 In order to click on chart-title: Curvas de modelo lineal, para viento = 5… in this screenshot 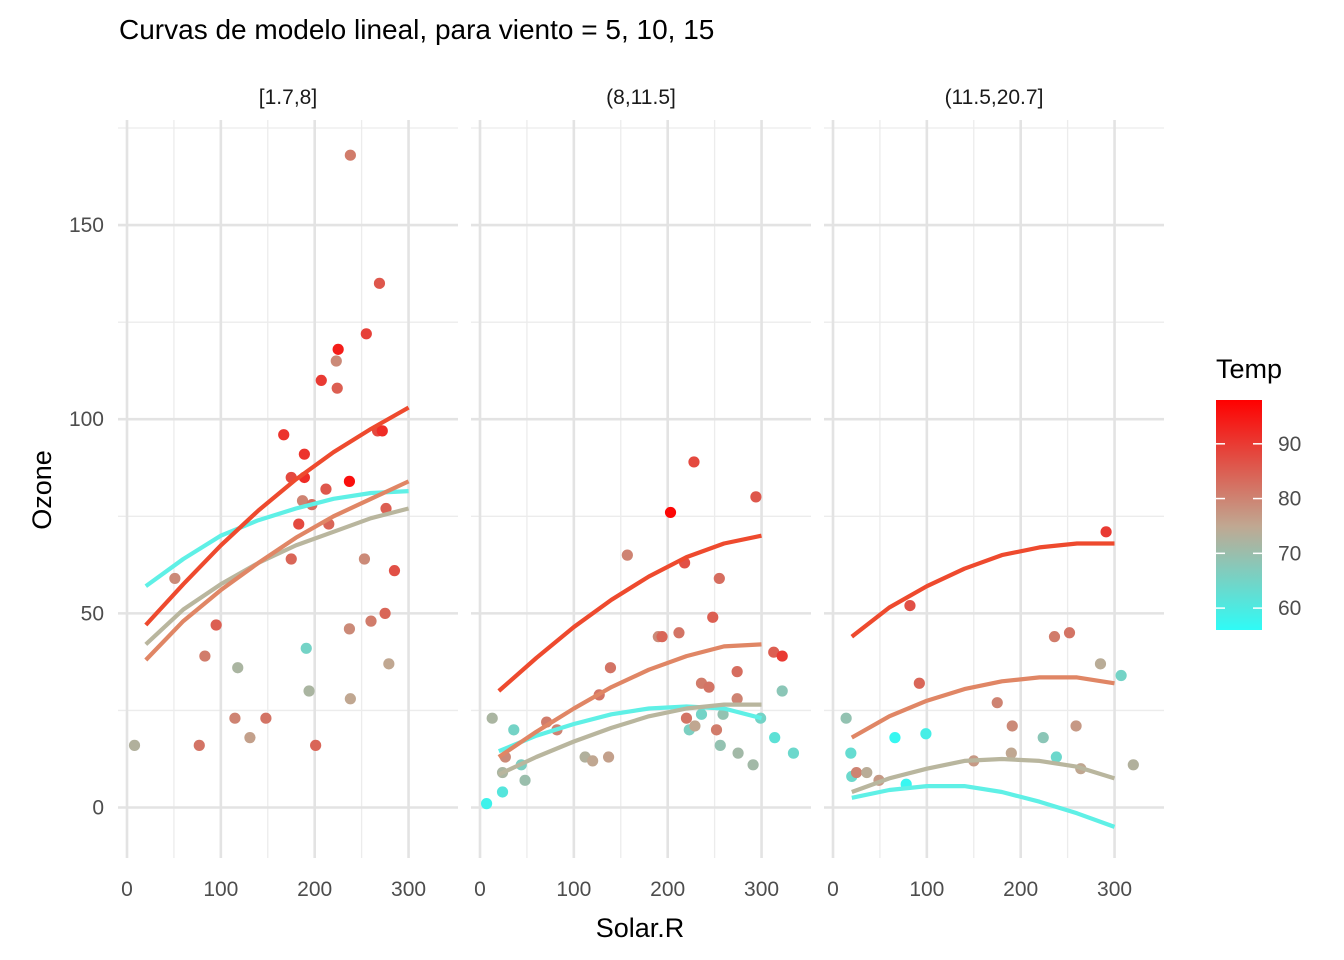, I will do `click(417, 29)`.